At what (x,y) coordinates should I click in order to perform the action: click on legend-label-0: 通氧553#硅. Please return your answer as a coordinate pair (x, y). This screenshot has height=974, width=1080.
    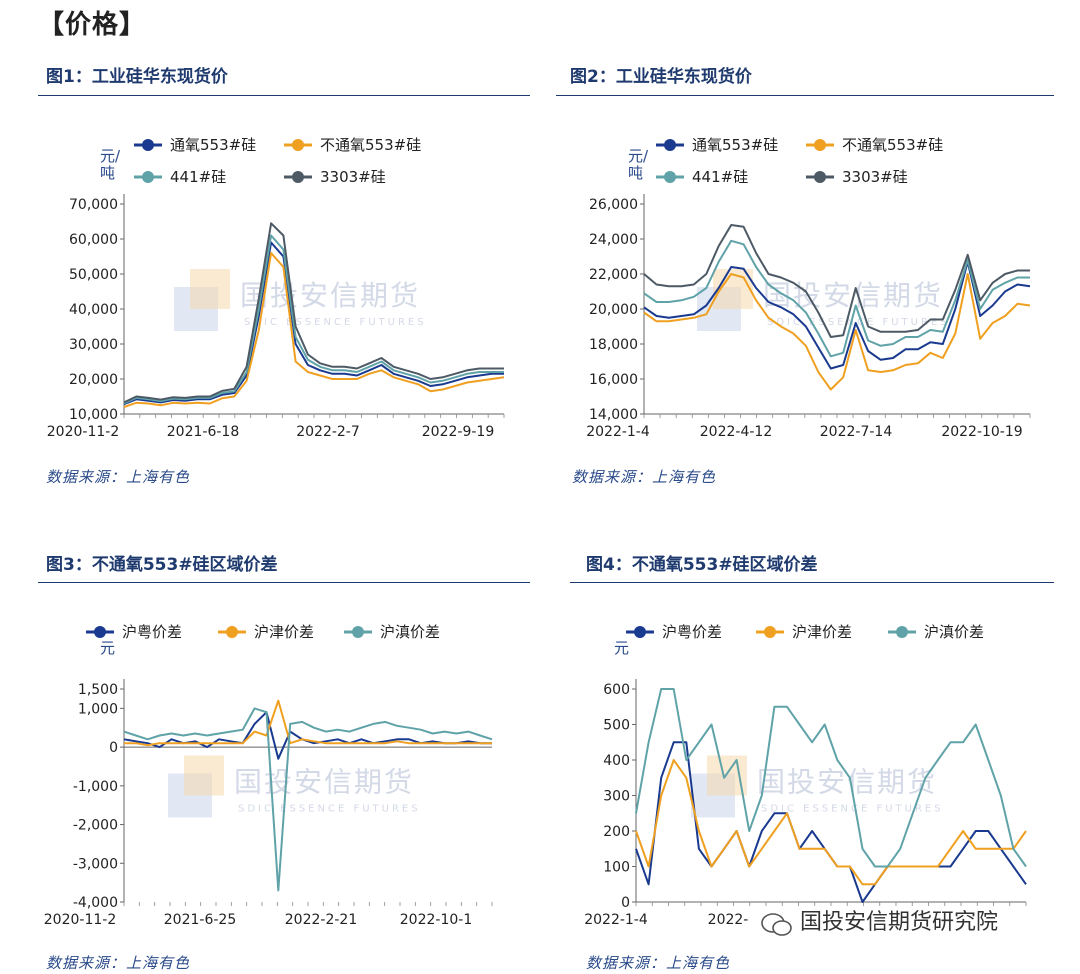
    Looking at the image, I should click on (735, 145).